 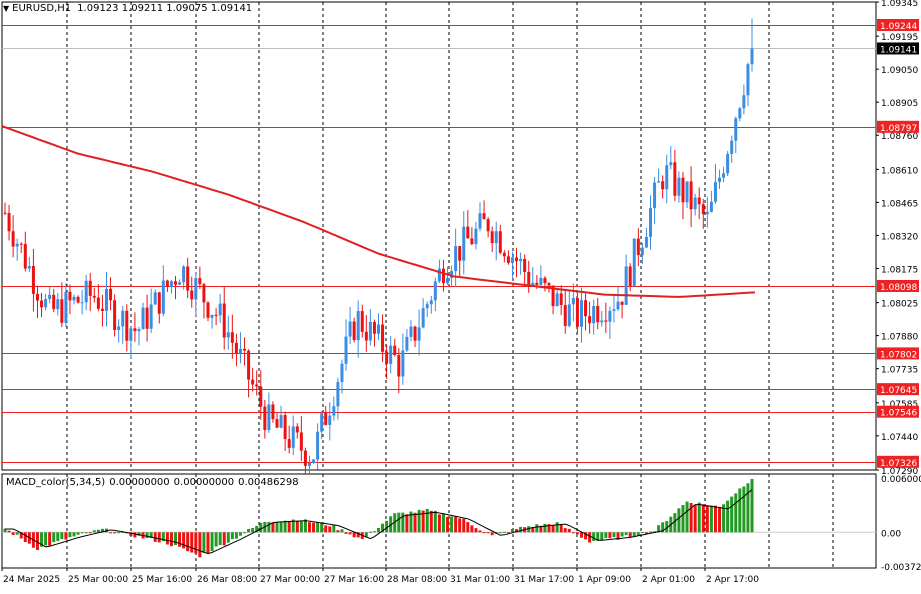 I want to click on time-axis-label-0: 24 Mar 2025, so click(x=31, y=580).